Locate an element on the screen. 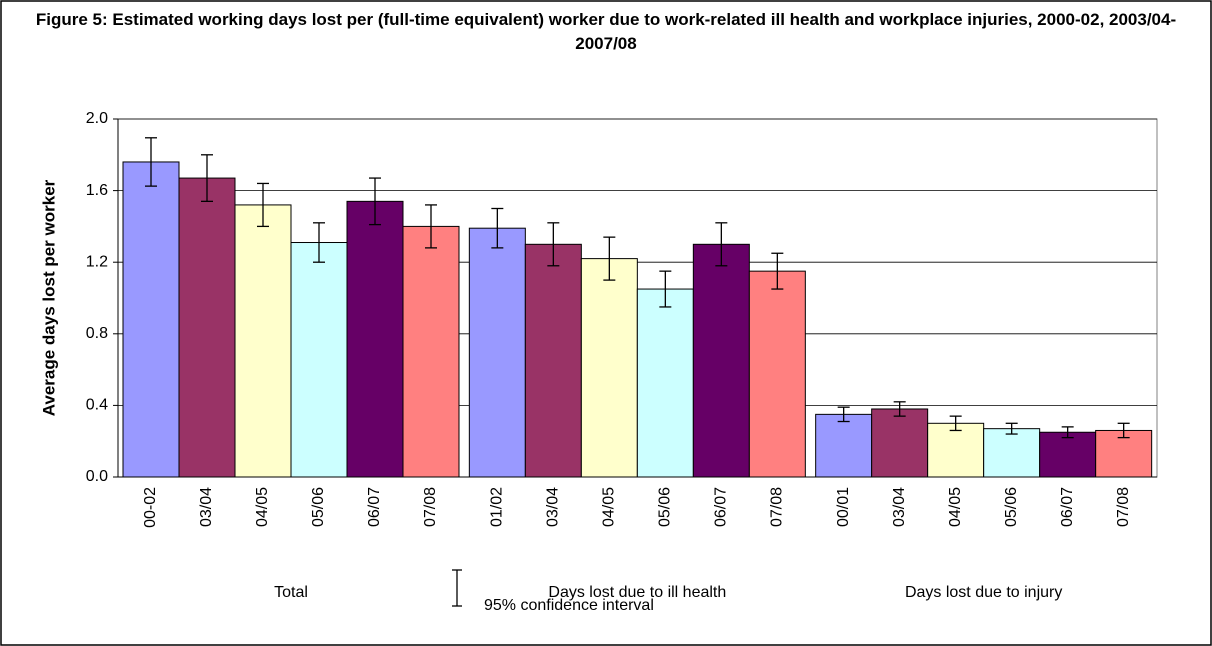 This screenshot has width=1212, height=646. legend-label: 95% confidence interval is located at coordinates (569, 605).